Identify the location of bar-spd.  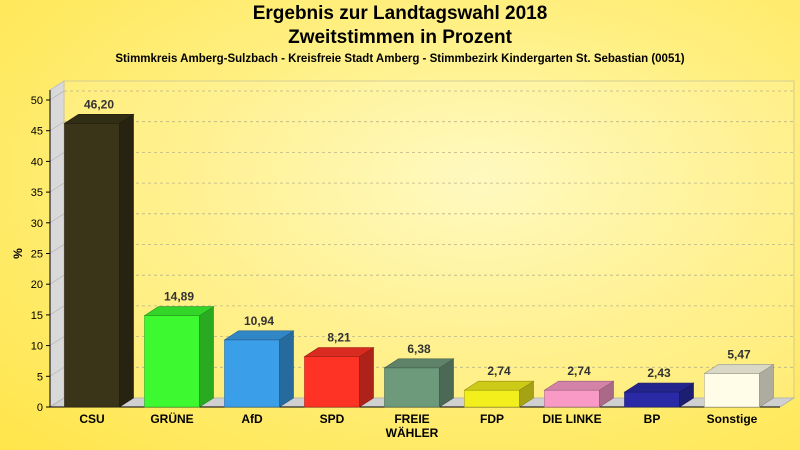
(332, 382).